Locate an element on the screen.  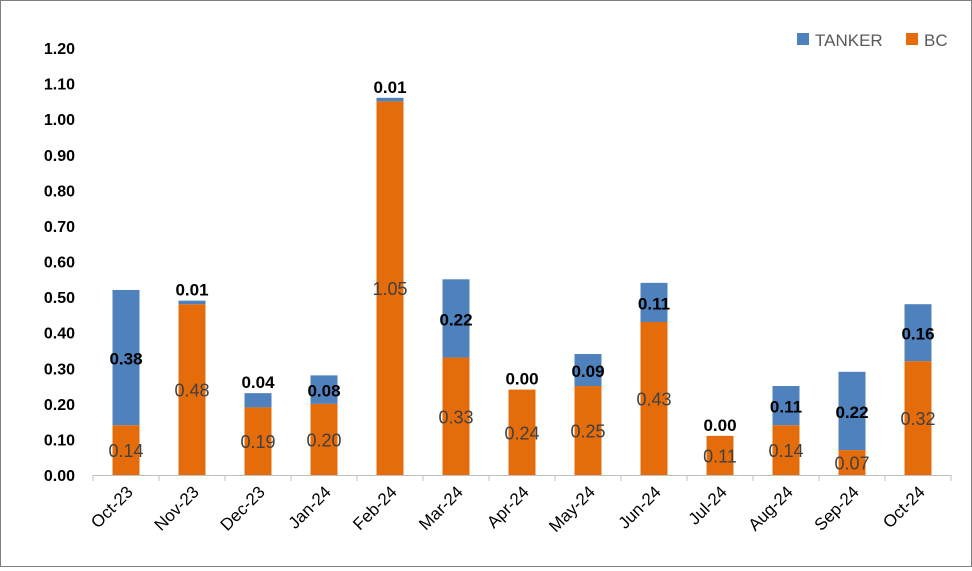
legend-label-tanker: TANKER is located at coordinates (849, 40).